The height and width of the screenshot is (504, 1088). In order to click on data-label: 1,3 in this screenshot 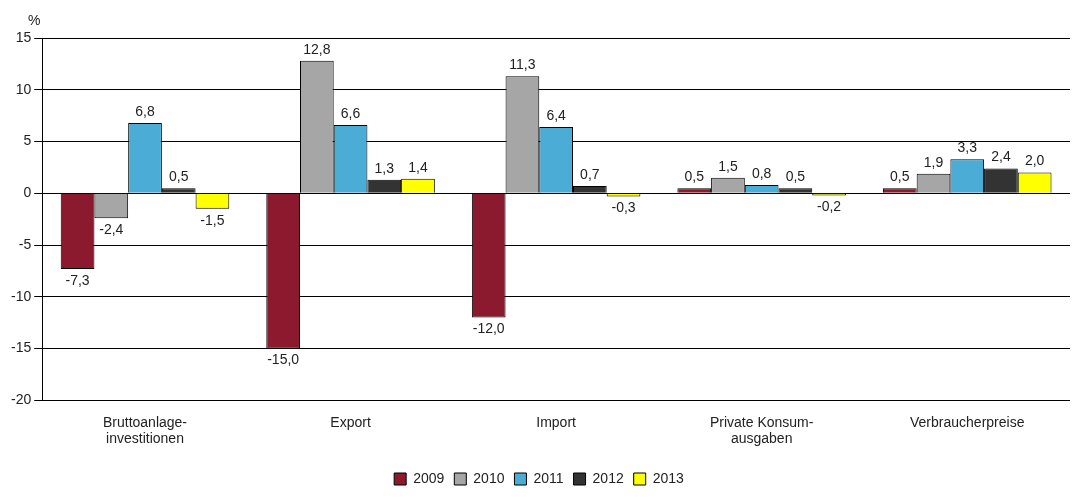, I will do `click(384, 167)`.